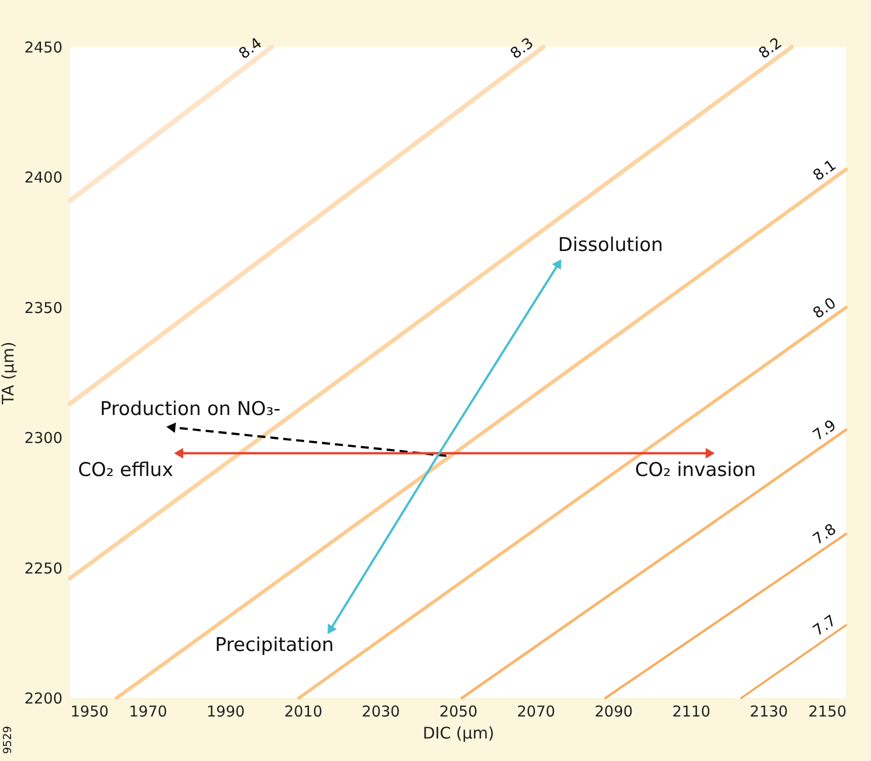  Describe the element at coordinates (43, 307) in the screenshot. I see `y-tick-label: 2350` at that location.